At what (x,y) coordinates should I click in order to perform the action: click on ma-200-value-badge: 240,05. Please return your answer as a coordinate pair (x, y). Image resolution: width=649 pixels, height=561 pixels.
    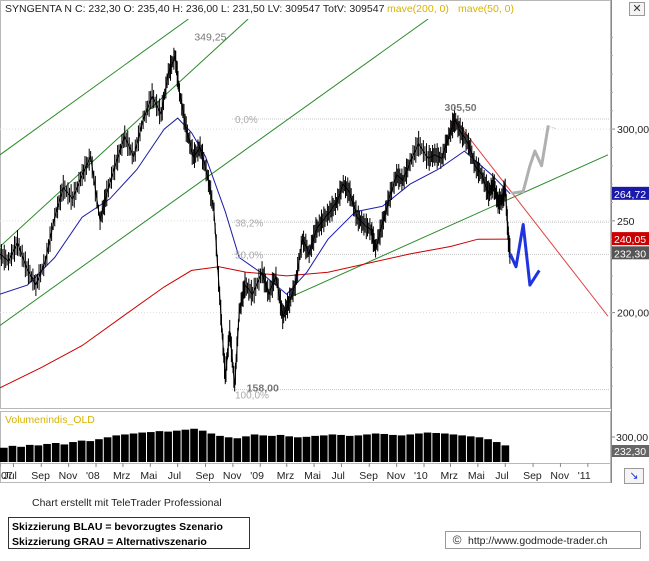
    Looking at the image, I should click on (630, 239).